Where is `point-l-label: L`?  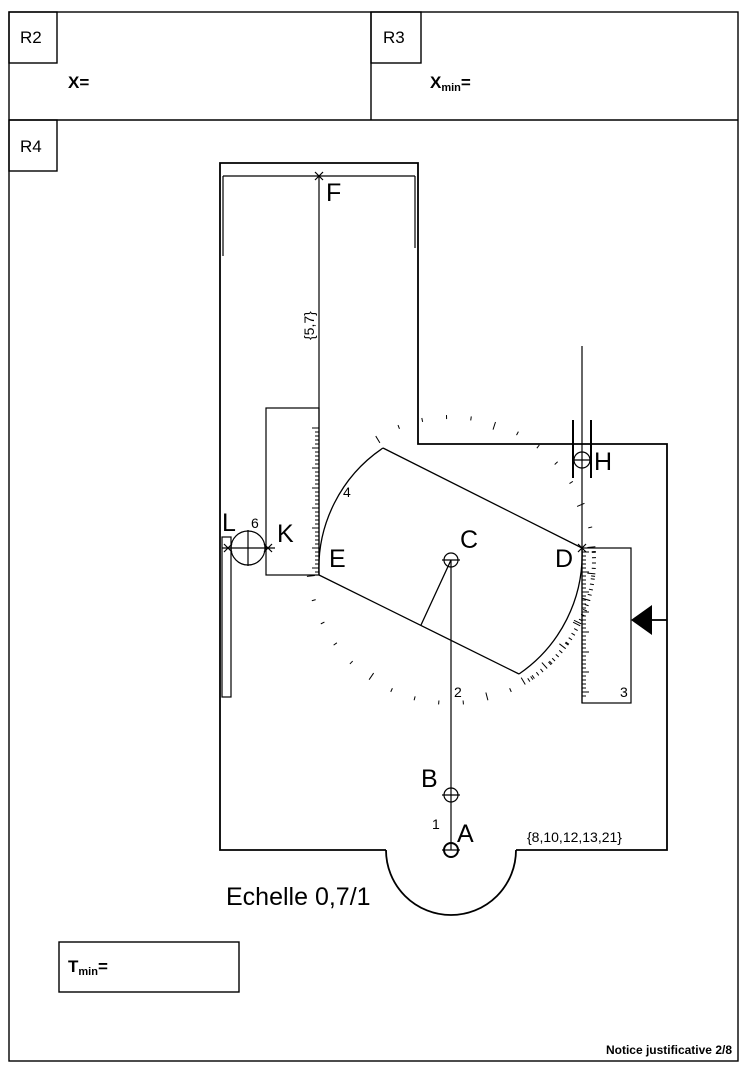
point-l-label: L is located at coordinates (229, 523).